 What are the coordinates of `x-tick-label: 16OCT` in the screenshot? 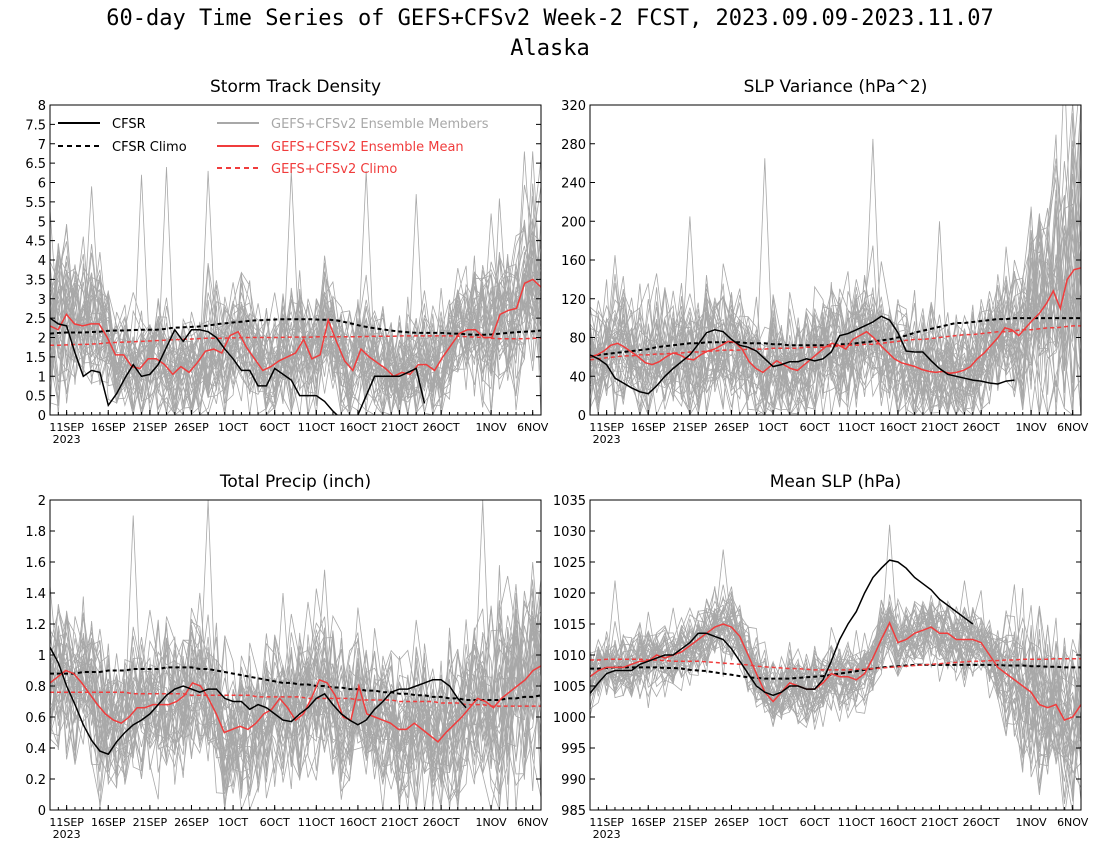 It's located at (357, 427).